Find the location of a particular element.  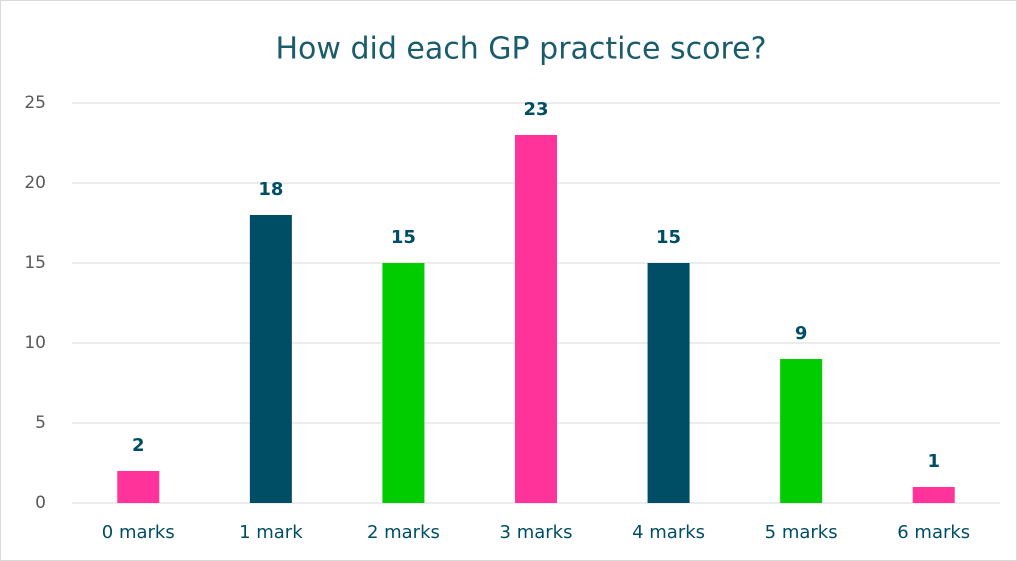

x-tick-label: 2 marks is located at coordinates (403, 532).